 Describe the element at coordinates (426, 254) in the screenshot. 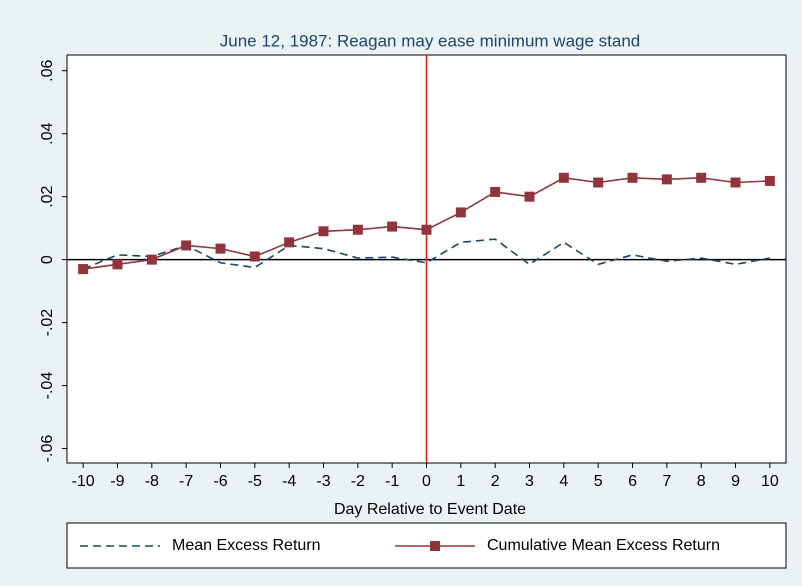

I see `series-line` at that location.